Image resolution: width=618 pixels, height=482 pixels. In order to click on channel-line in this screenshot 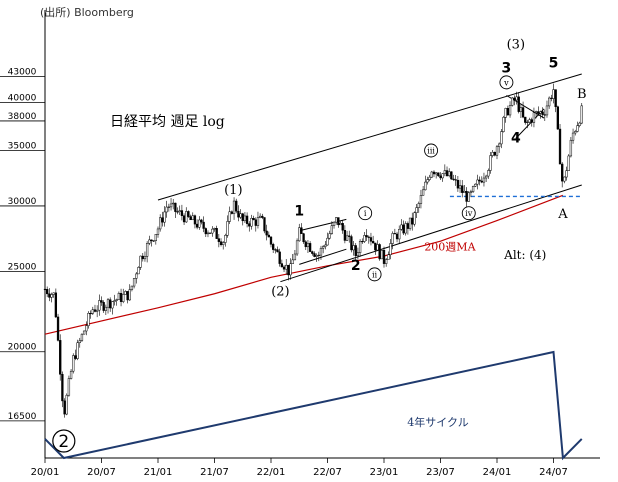, I will do `click(431, 233)`.